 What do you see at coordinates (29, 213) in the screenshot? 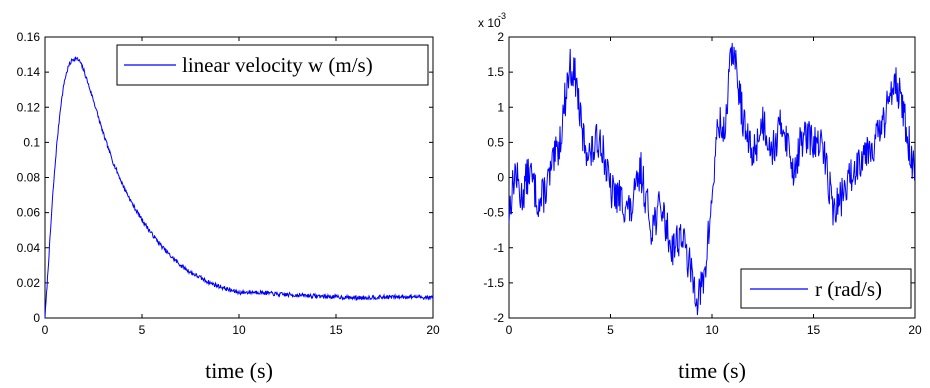
I see `y-tick-label: 0.06` at bounding box center [29, 213].